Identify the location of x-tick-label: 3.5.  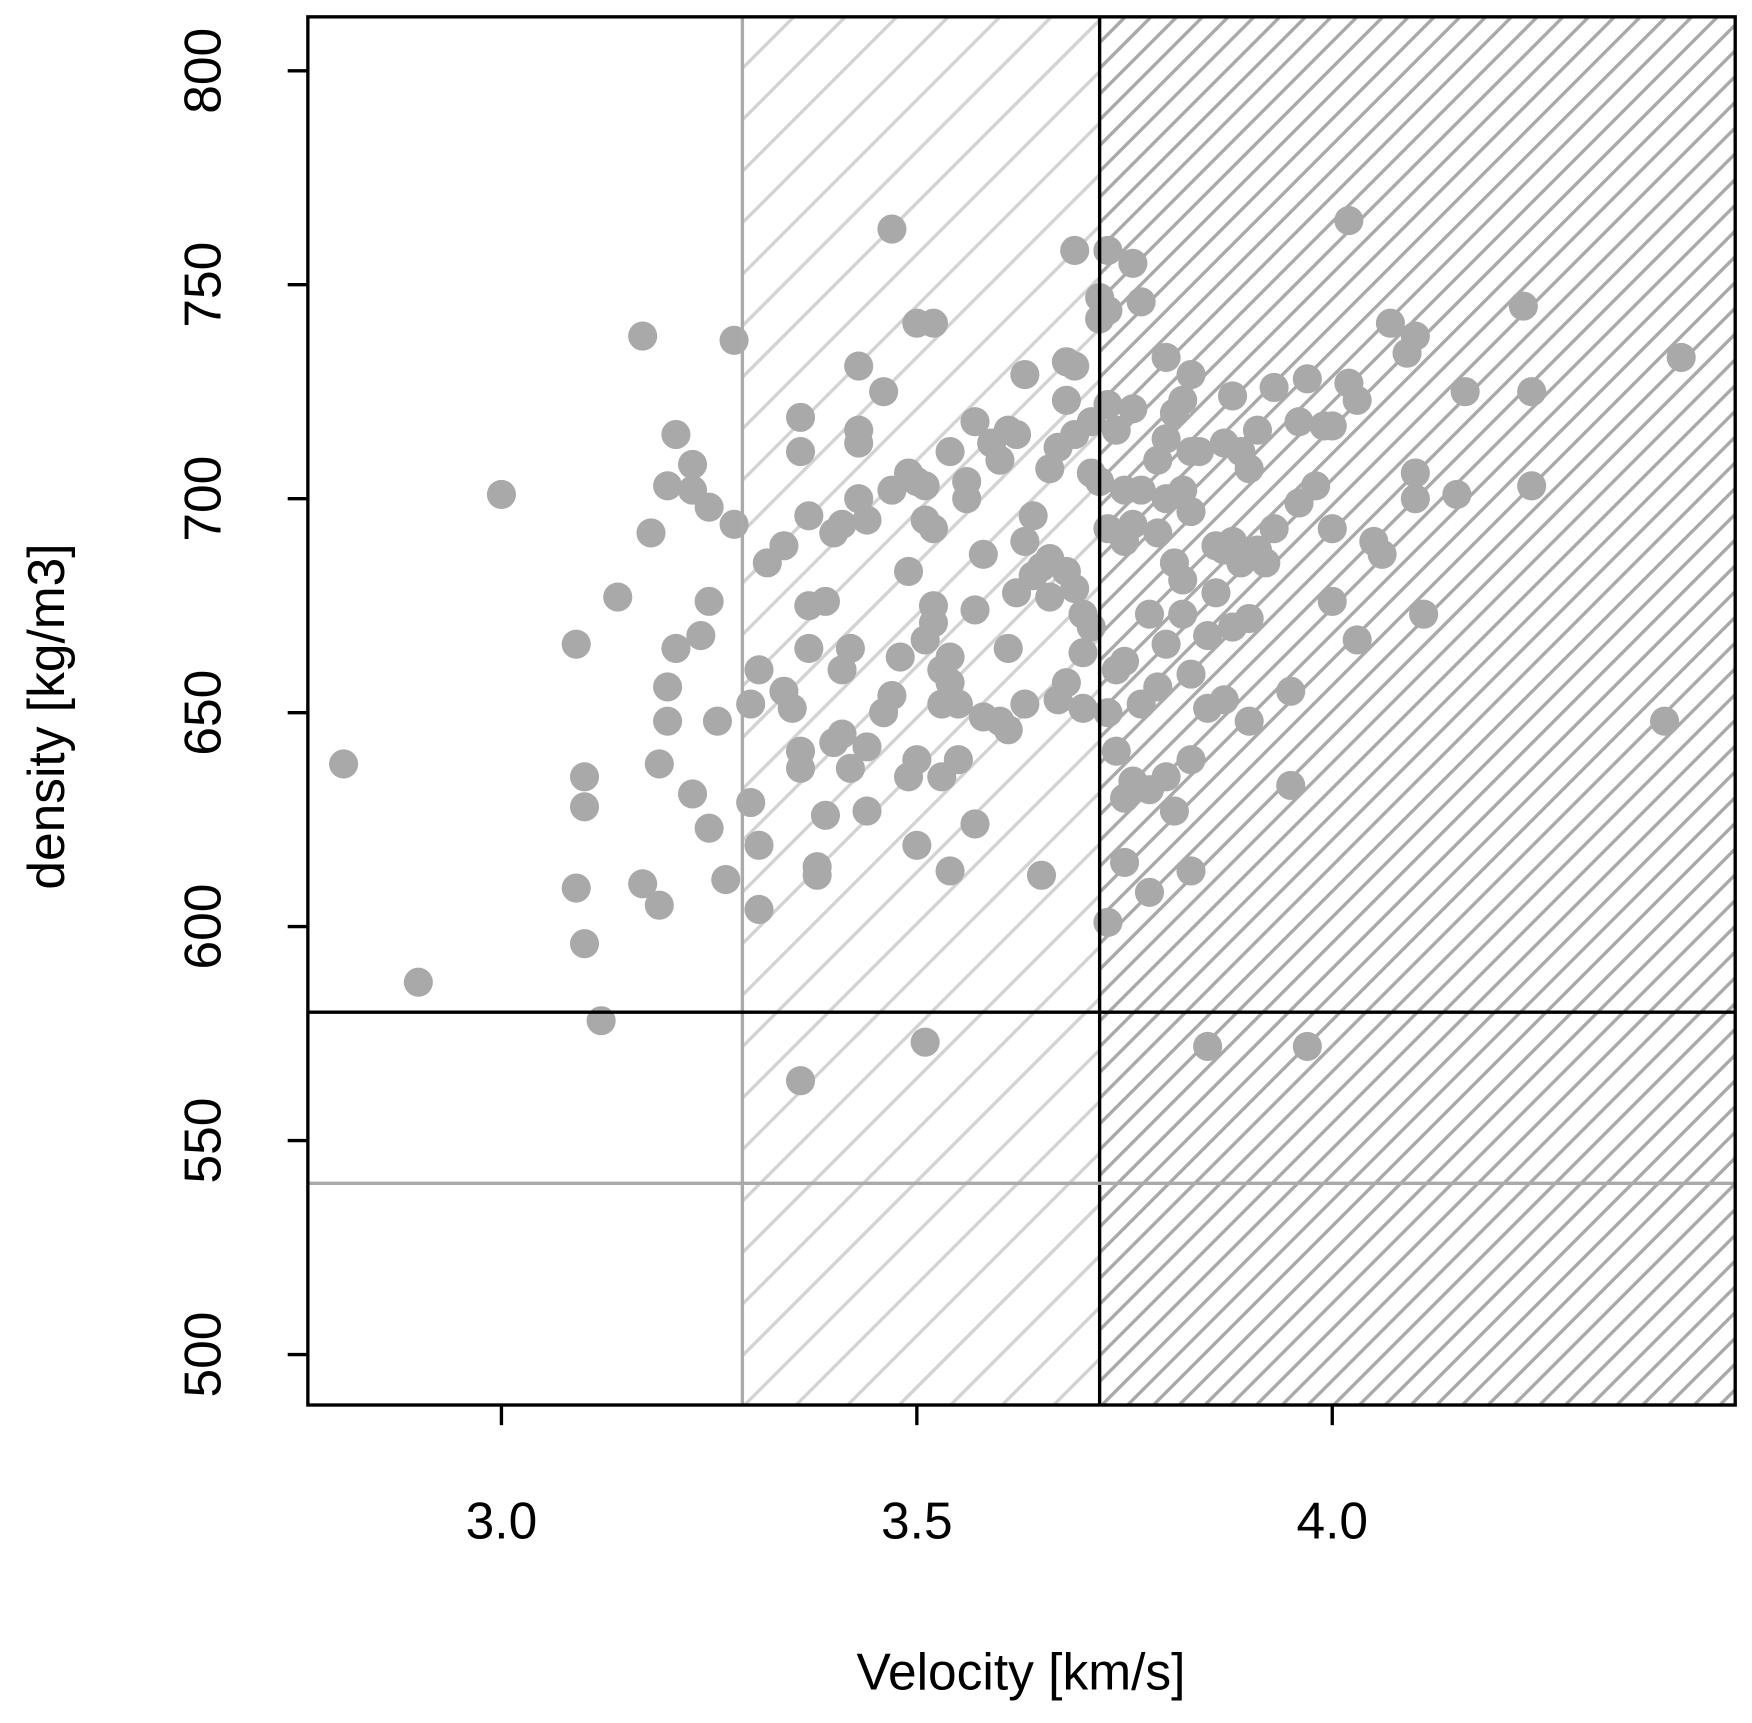
(917, 1520).